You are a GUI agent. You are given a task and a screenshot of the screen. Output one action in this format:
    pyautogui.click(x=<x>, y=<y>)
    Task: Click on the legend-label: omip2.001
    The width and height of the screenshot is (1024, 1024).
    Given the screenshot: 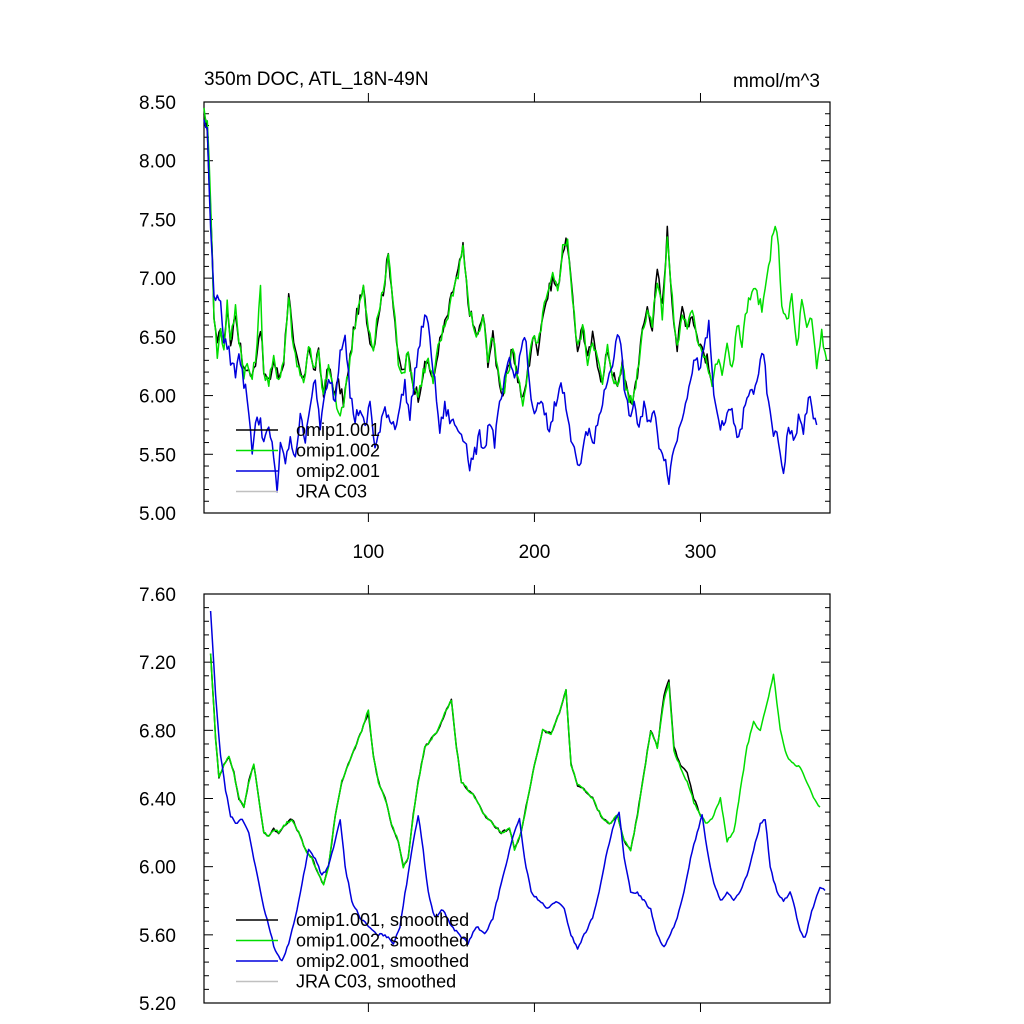 What is the action you would take?
    pyautogui.click(x=338, y=471)
    